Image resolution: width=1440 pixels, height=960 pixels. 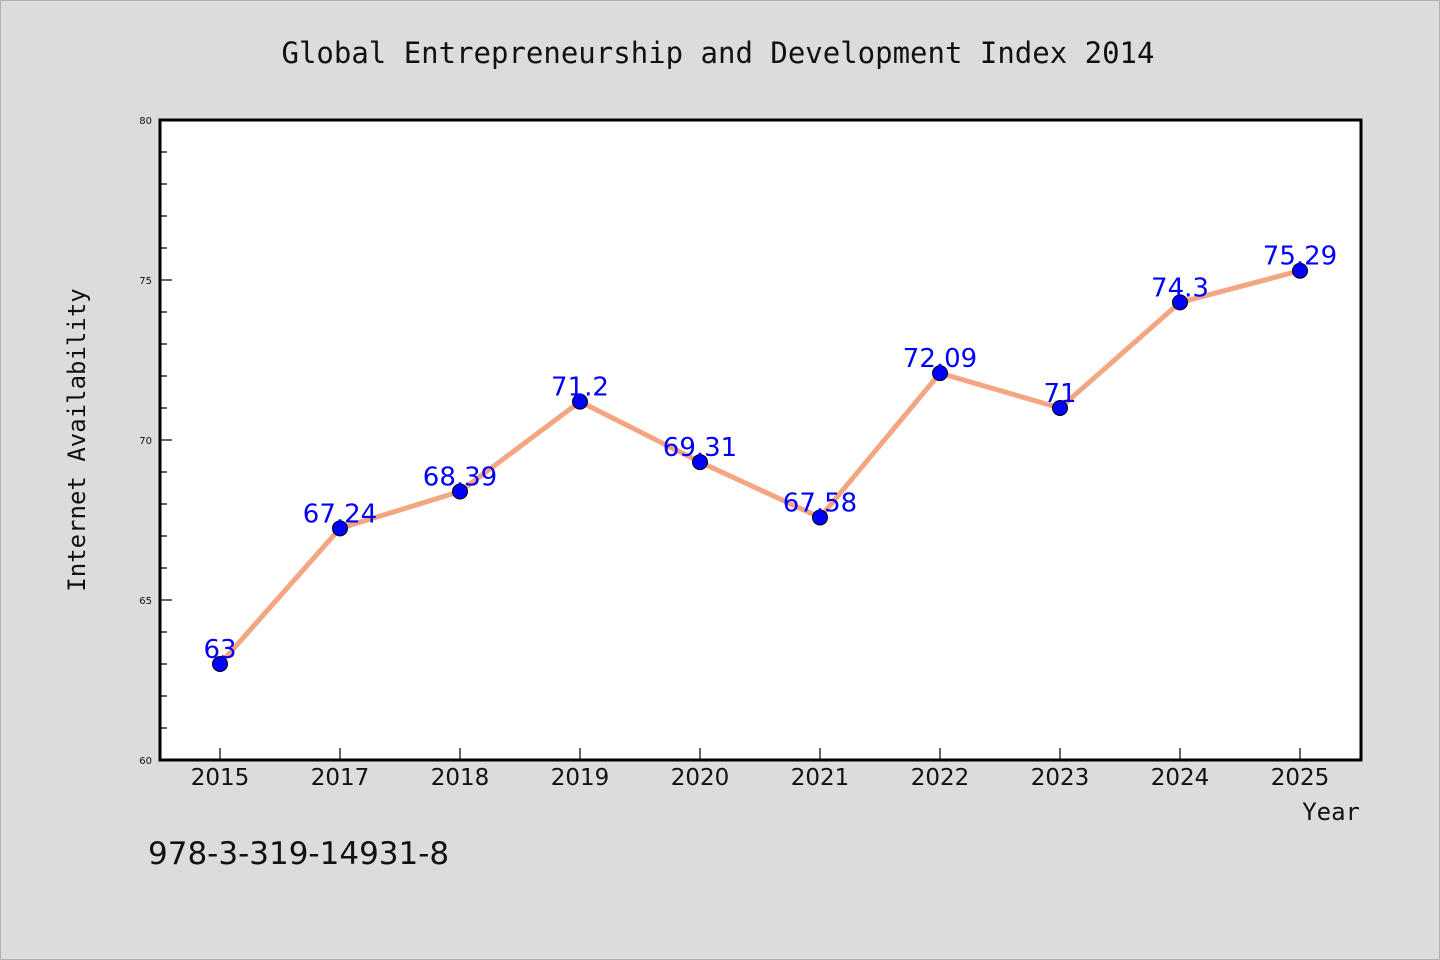 What do you see at coordinates (298, 854) in the screenshot?
I see `footer-text: 978-3-319-14931-8` at bounding box center [298, 854].